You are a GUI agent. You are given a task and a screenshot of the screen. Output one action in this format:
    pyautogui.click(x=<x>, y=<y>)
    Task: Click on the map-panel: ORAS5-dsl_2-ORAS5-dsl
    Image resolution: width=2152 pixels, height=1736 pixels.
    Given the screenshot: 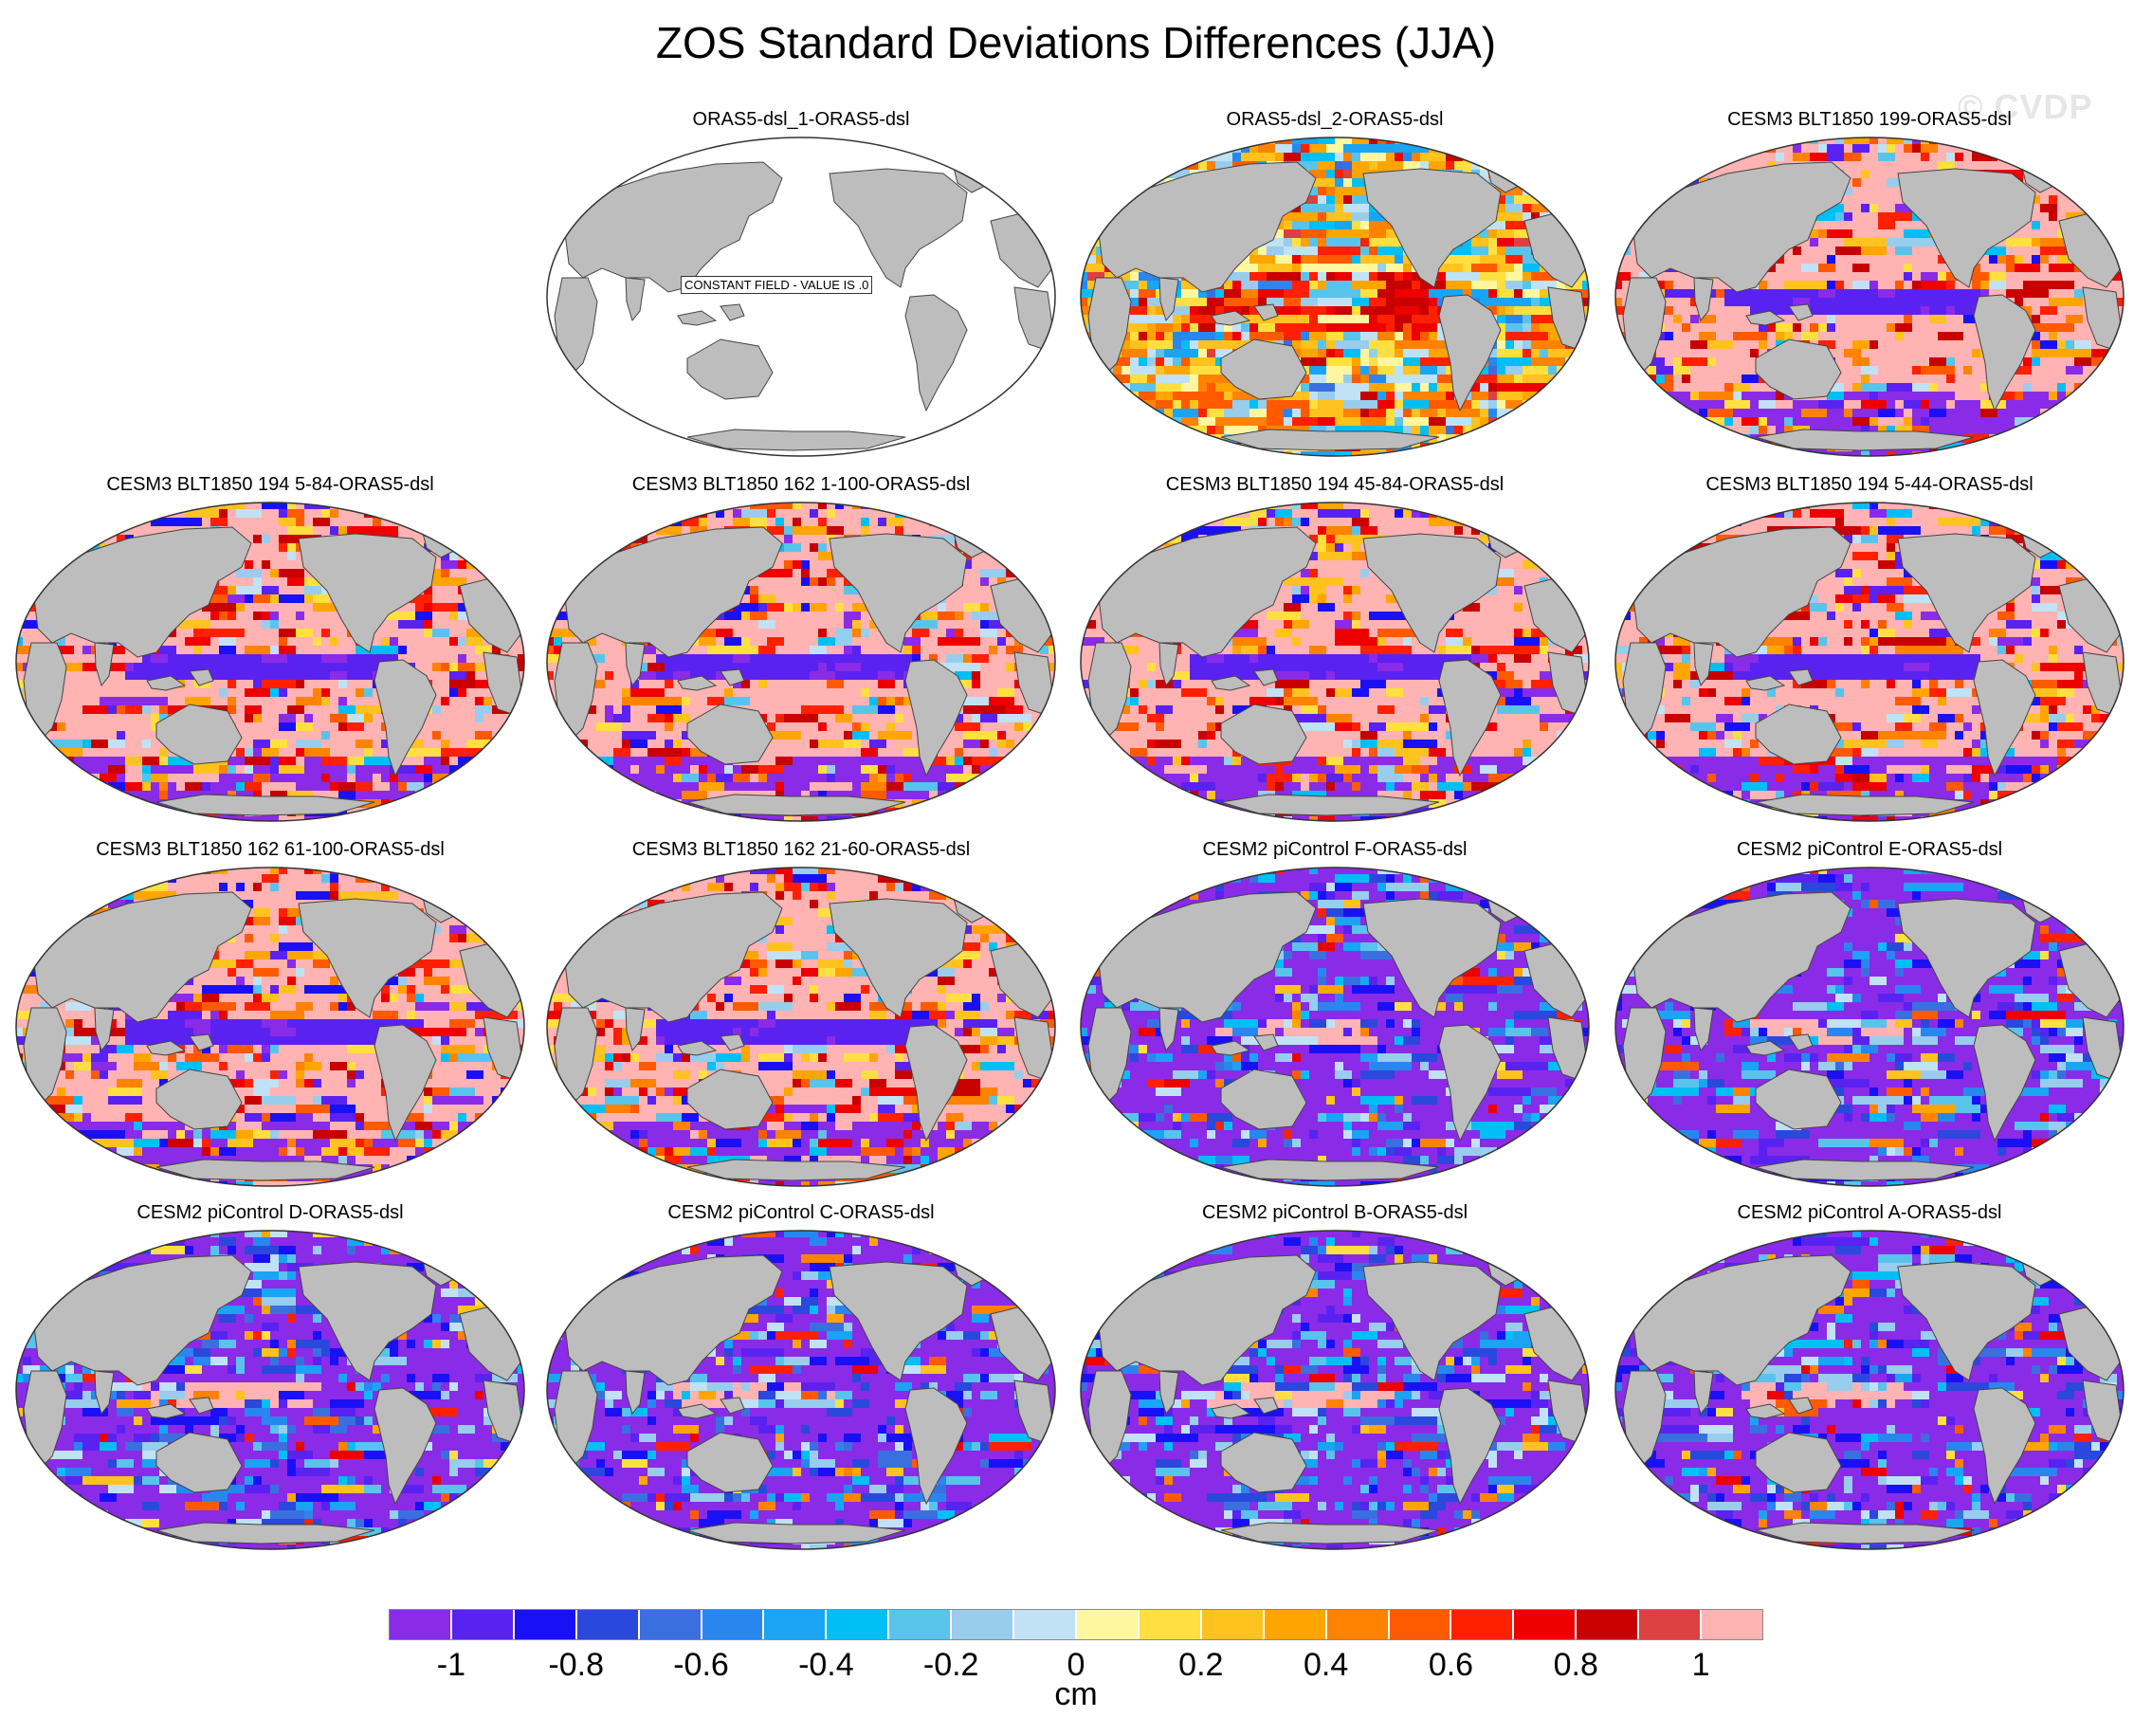 What is the action you would take?
    pyautogui.click(x=1334, y=291)
    